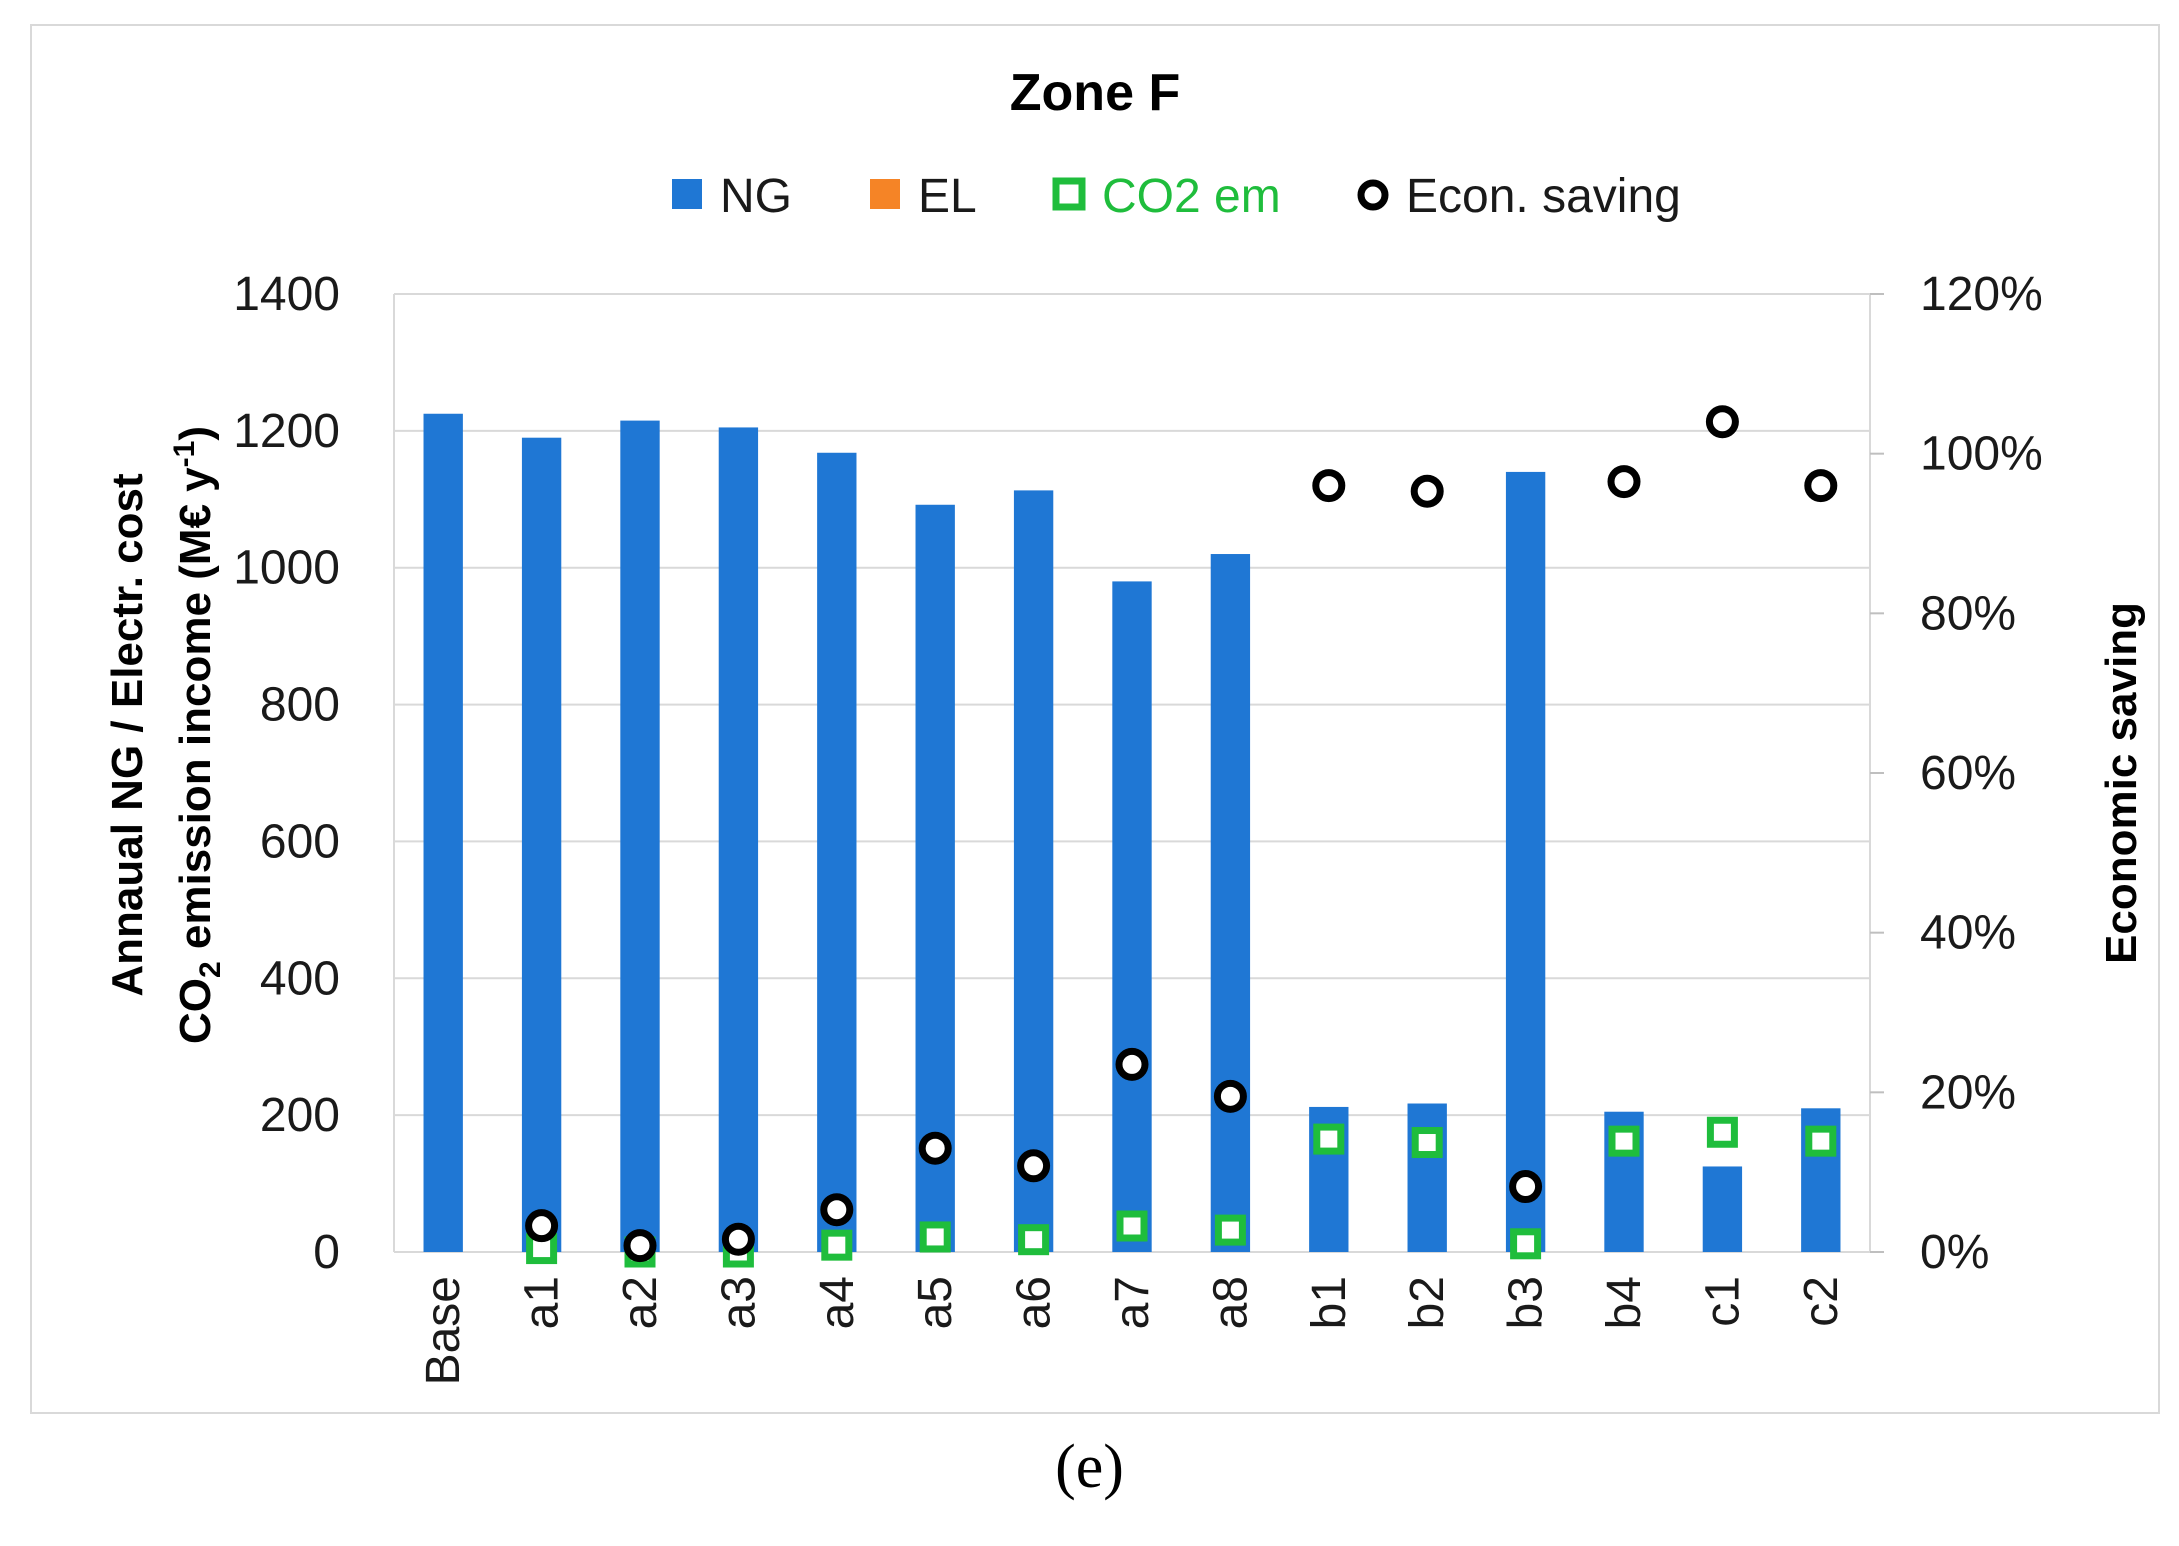 The width and height of the screenshot is (2179, 1546). What do you see at coordinates (1981, 454) in the screenshot?
I see `right-tick-label: 100%` at bounding box center [1981, 454].